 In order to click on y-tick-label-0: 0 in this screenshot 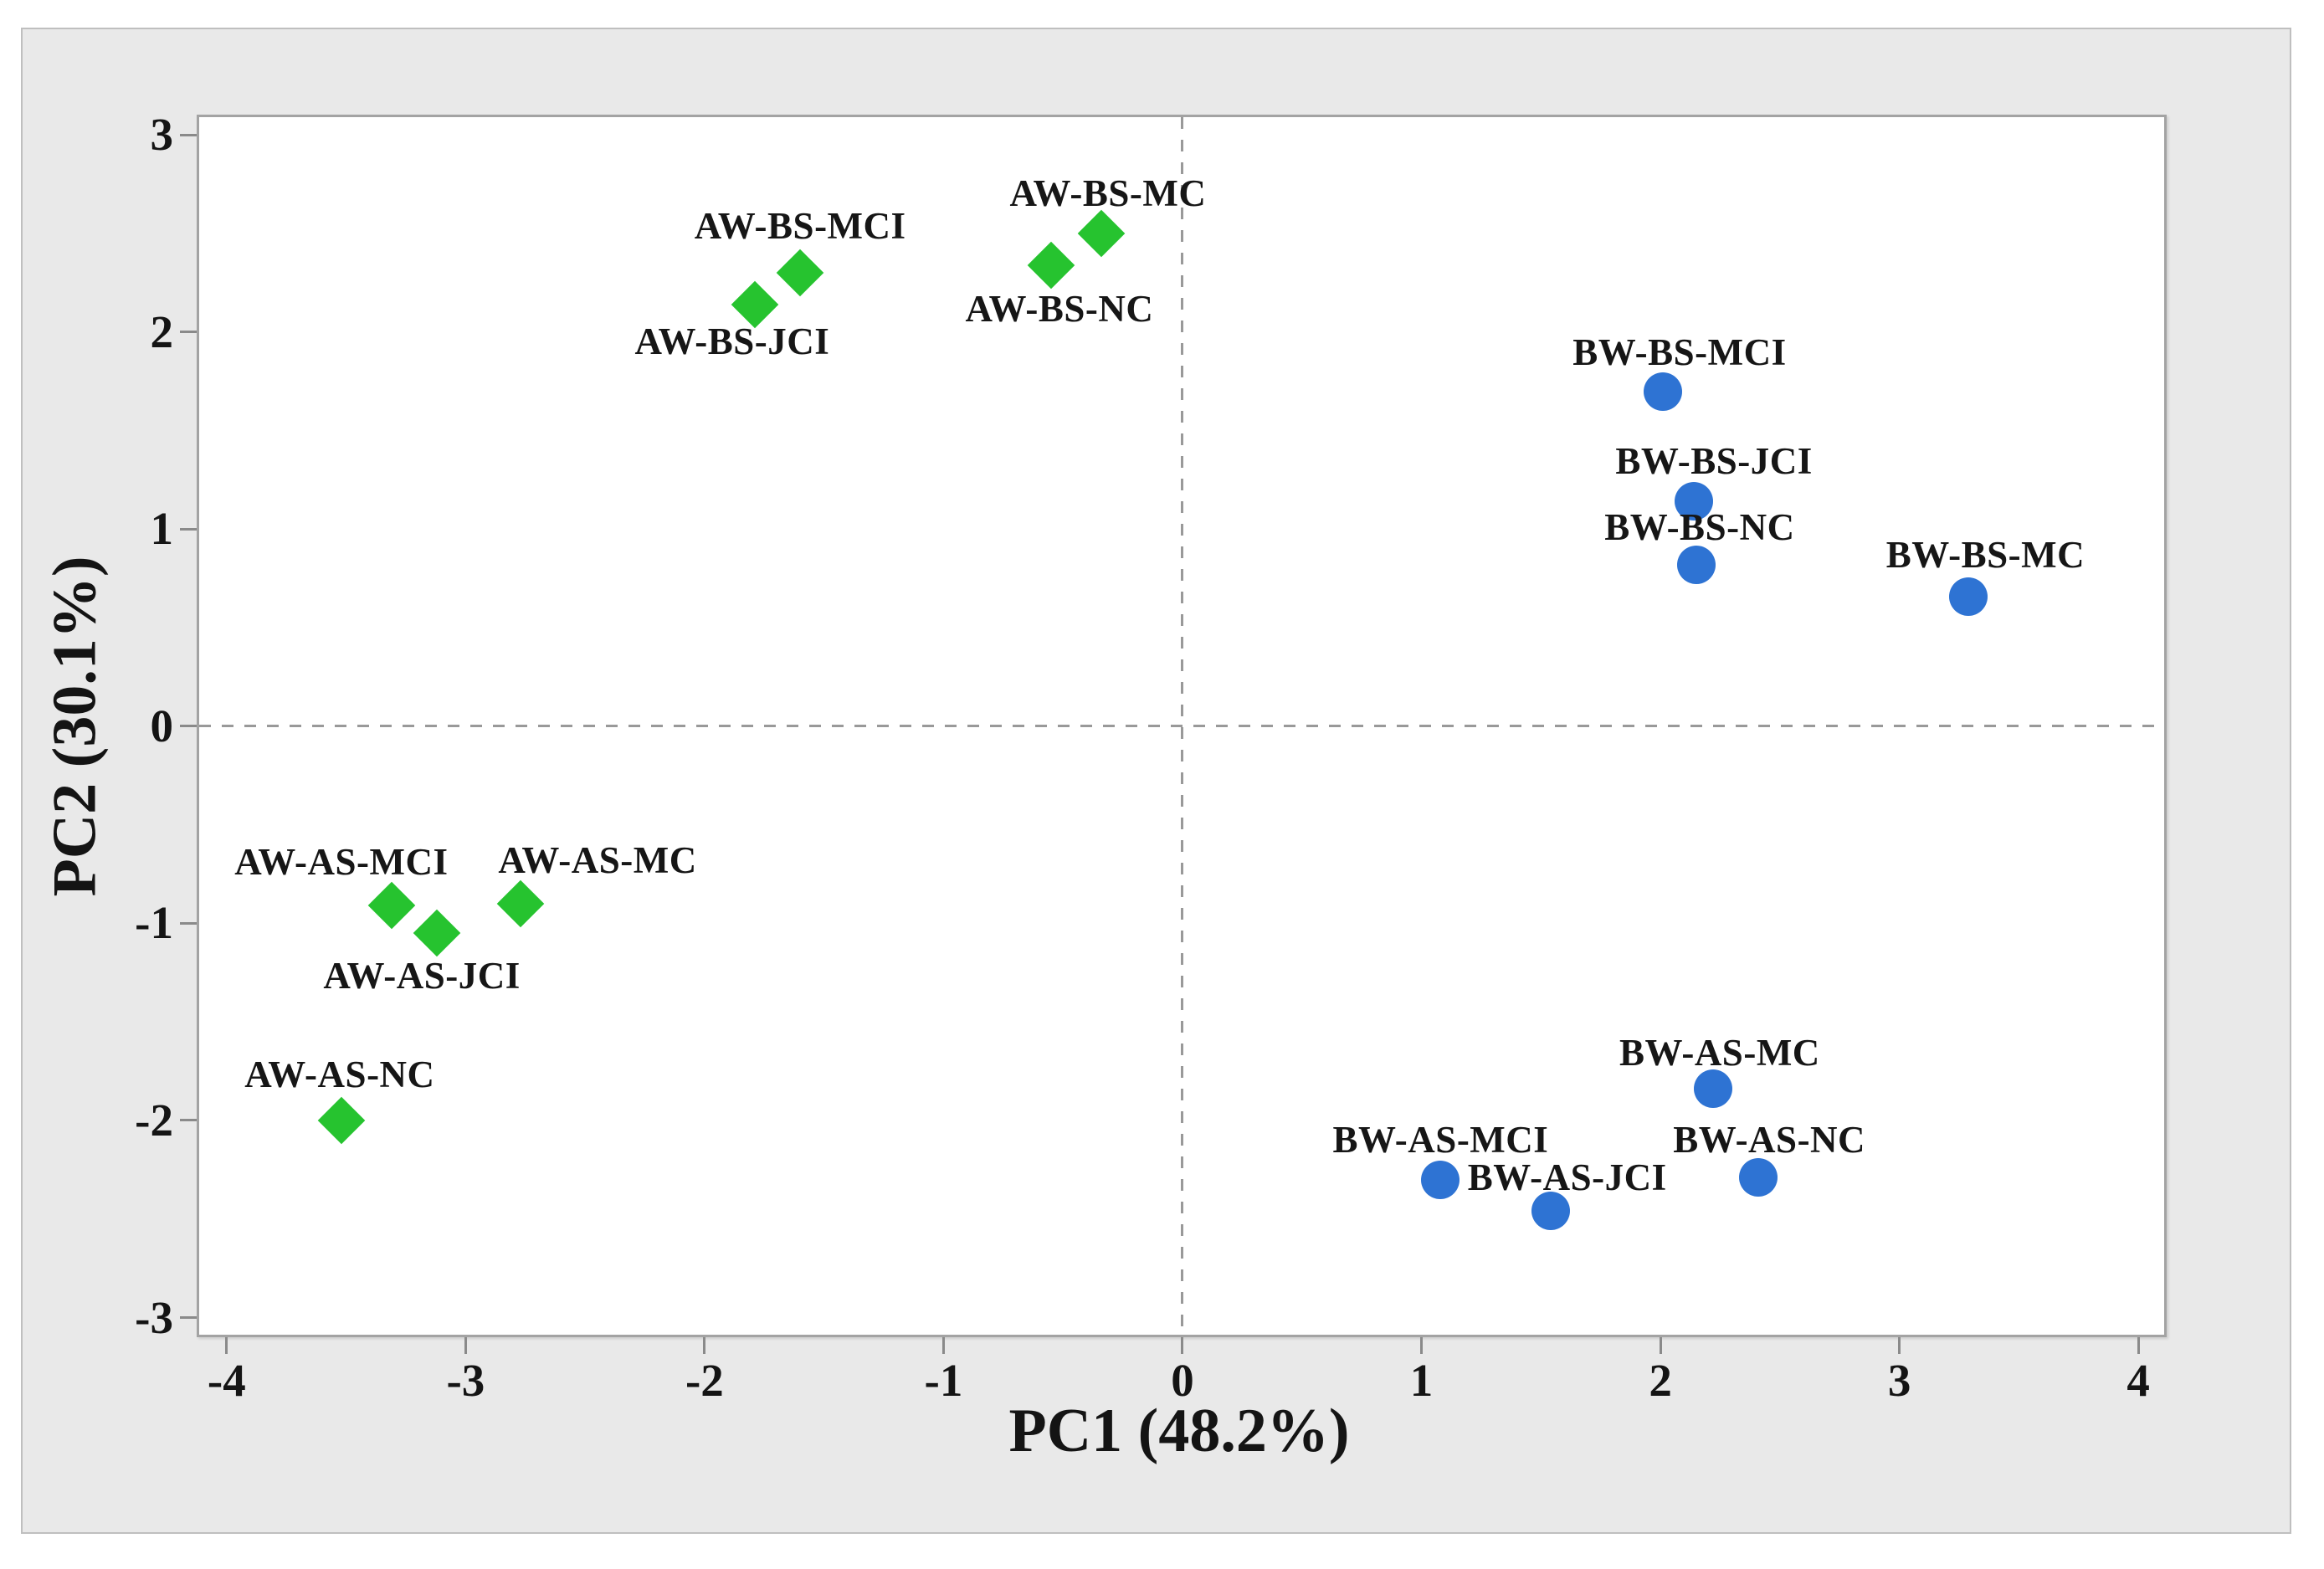, I will do `click(162, 725)`.